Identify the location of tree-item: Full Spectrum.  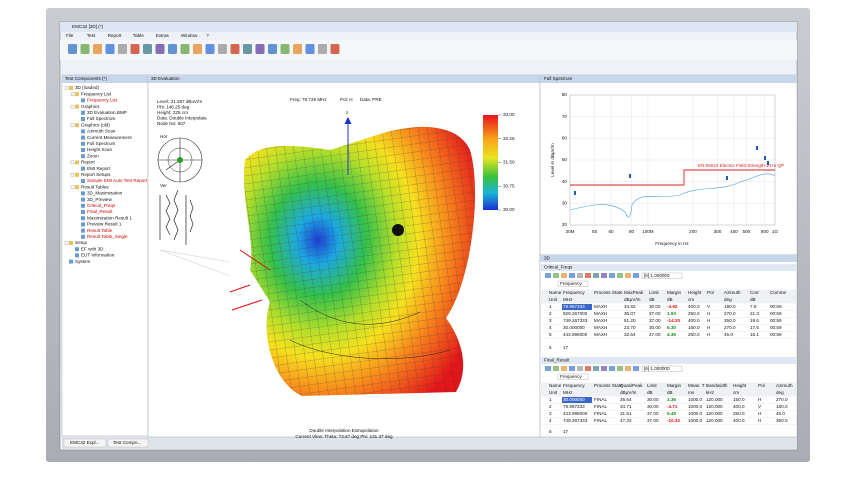
(101, 118).